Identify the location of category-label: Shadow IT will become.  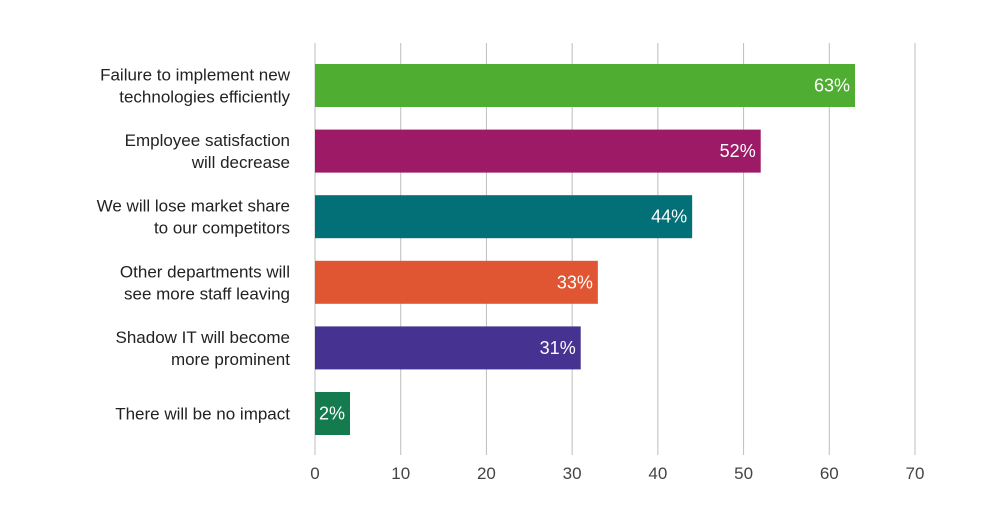
(203, 337).